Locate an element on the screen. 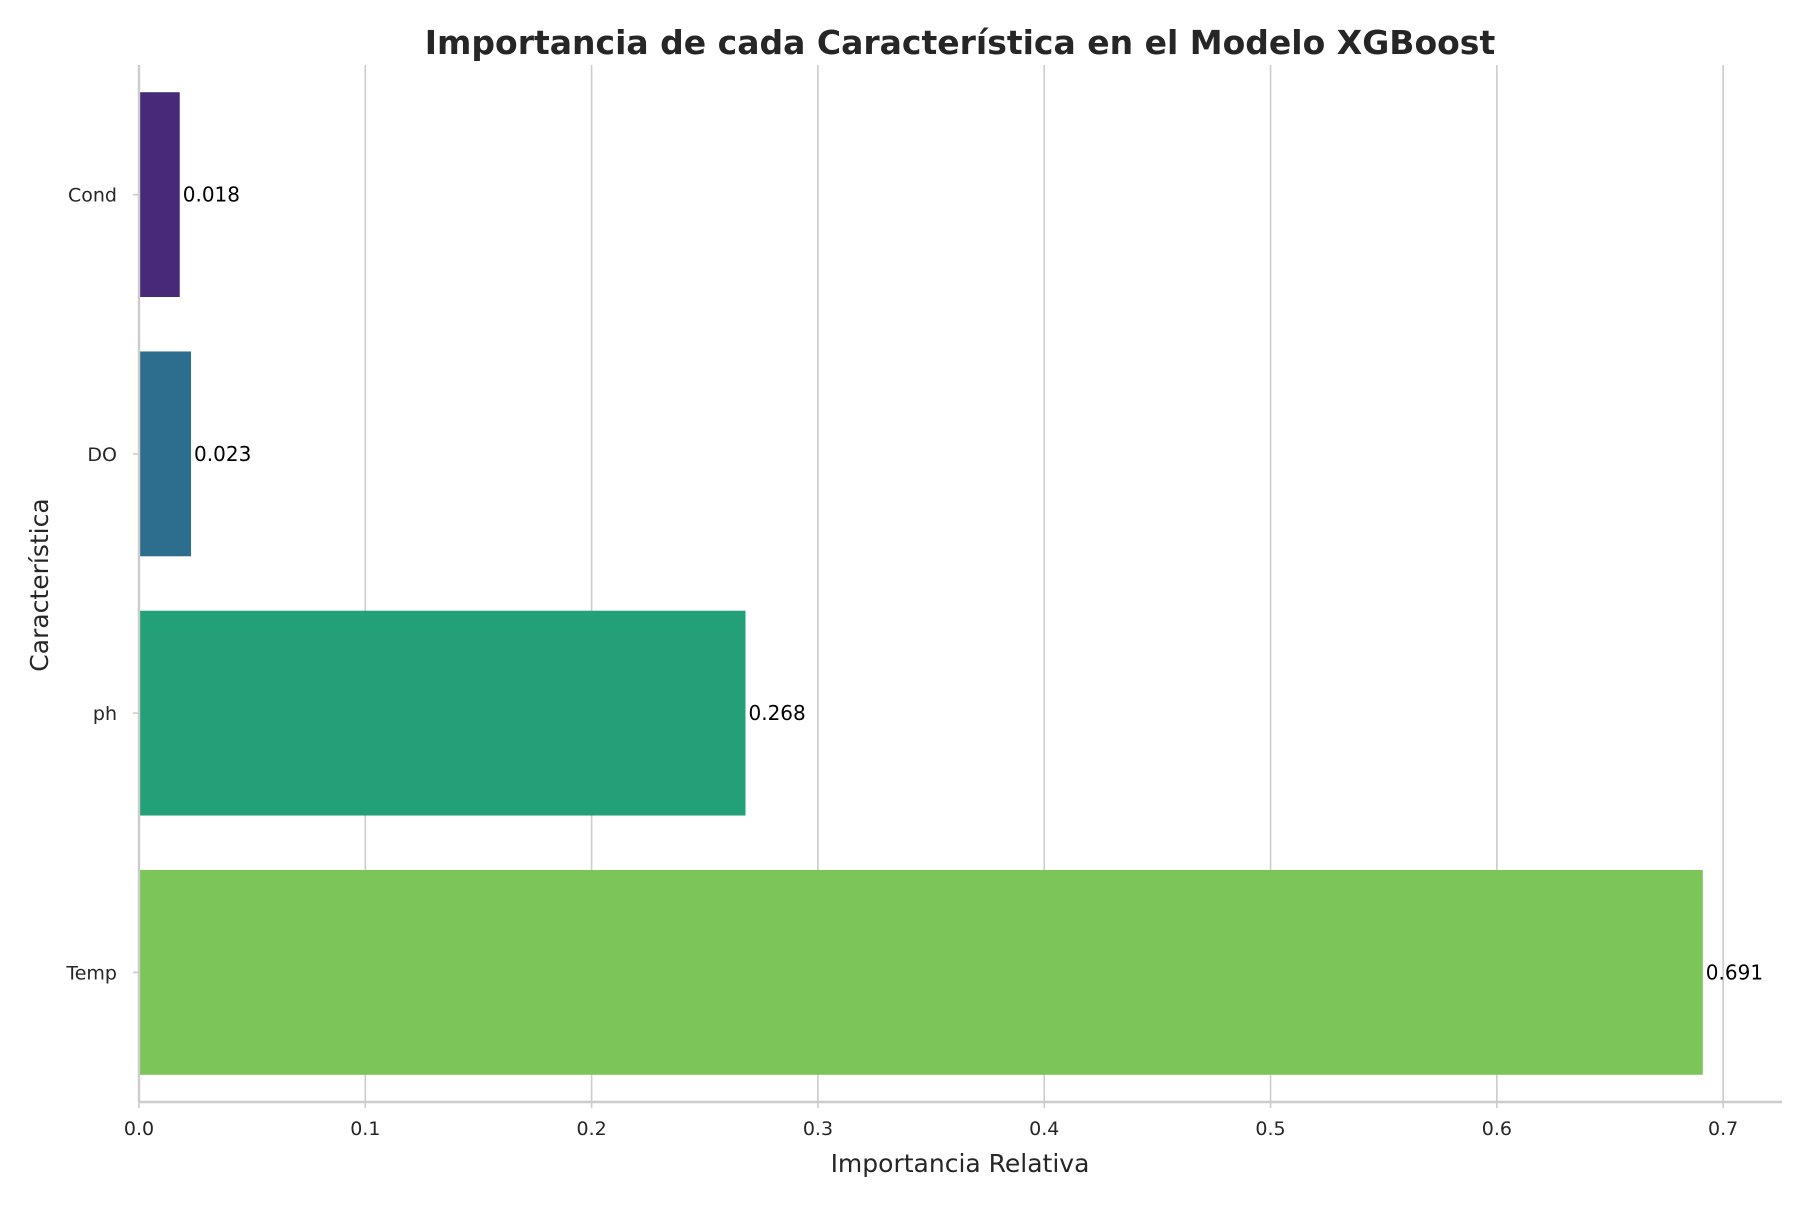  x-tick-label: 0.1 is located at coordinates (365, 1129).